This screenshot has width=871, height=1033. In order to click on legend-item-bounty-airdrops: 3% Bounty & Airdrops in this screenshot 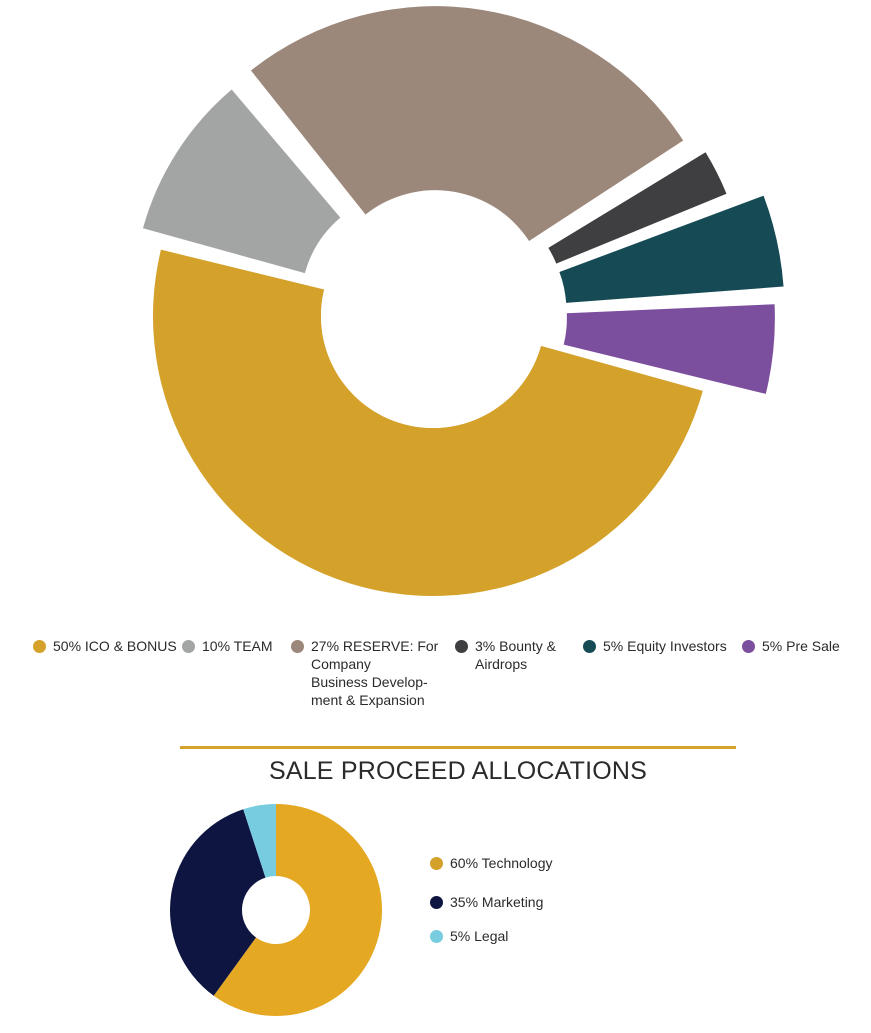, I will do `click(505, 655)`.